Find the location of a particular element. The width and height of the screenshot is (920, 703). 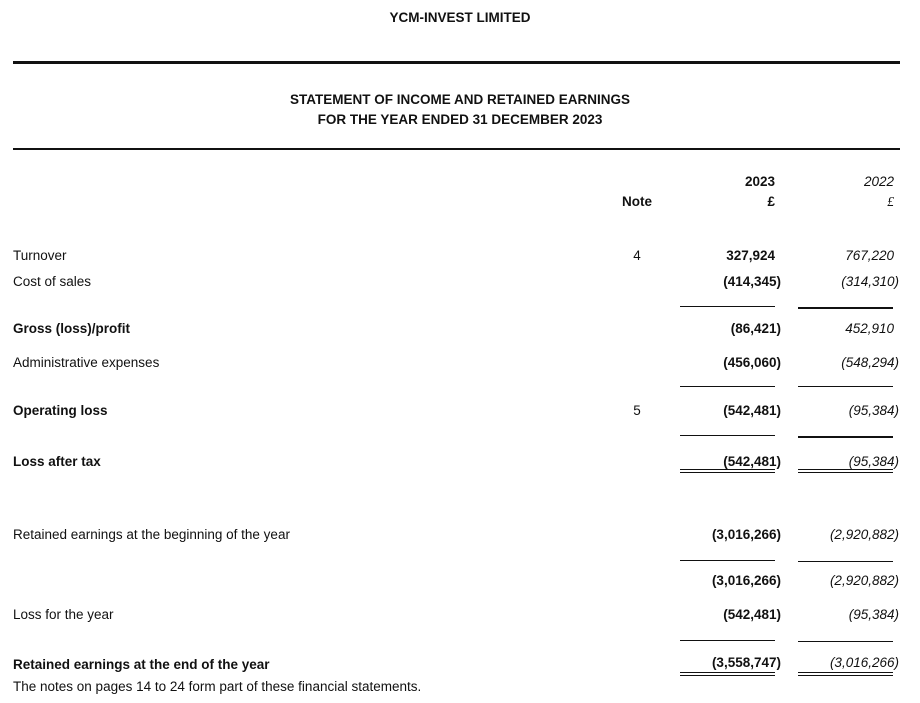

row-label-loss-after-tax: Loss after tax is located at coordinates (57, 461).